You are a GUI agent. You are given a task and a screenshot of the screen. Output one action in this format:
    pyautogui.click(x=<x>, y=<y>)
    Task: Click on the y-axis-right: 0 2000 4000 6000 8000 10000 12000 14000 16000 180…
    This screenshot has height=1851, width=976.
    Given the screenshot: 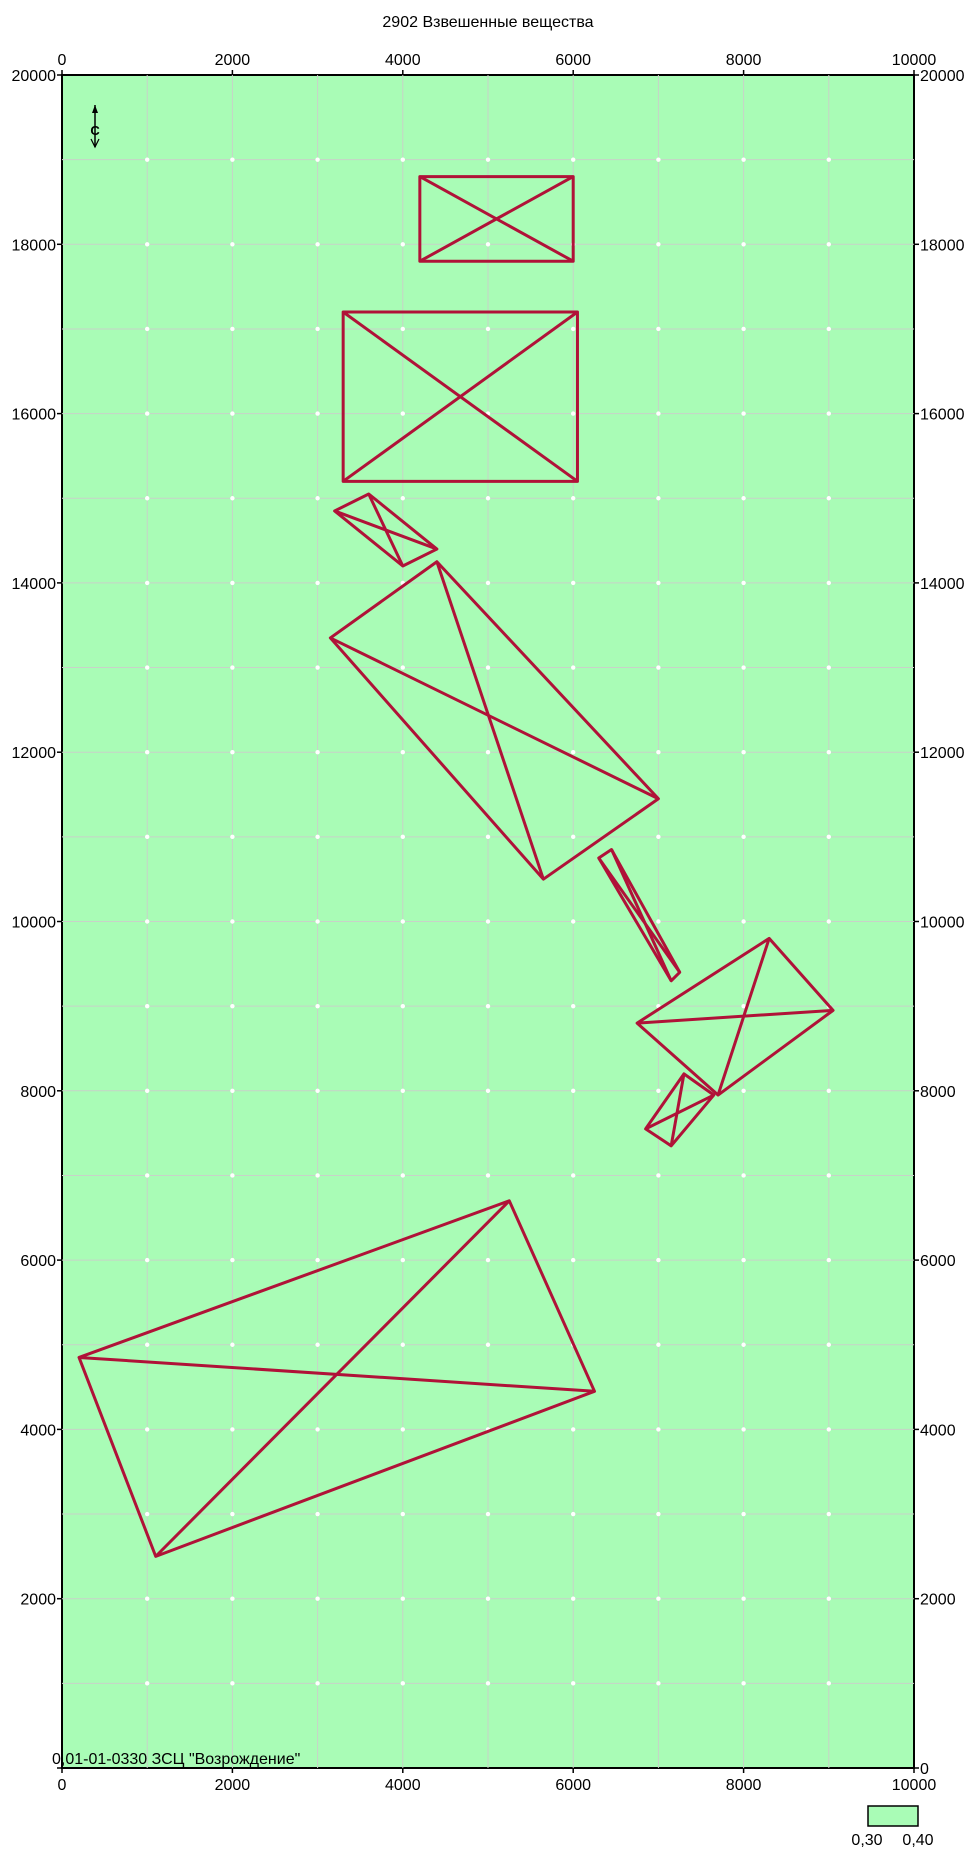 What is the action you would take?
    pyautogui.click(x=939, y=923)
    